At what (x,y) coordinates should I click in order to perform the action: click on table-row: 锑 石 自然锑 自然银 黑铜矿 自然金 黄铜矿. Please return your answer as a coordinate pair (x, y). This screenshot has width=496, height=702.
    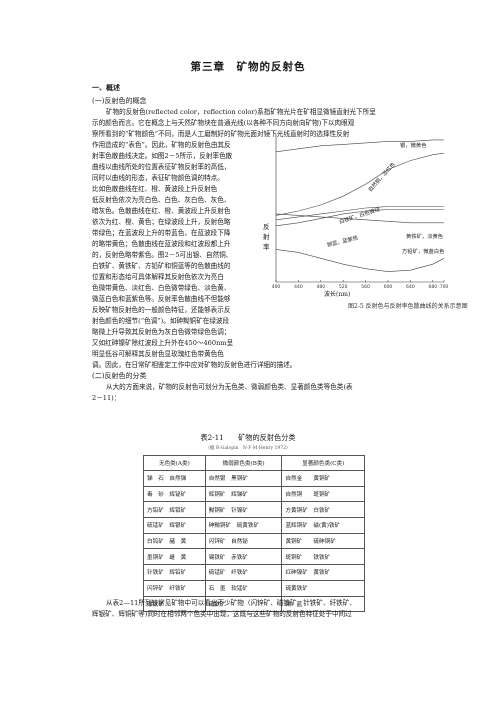
    Looking at the image, I should click on (254, 478).